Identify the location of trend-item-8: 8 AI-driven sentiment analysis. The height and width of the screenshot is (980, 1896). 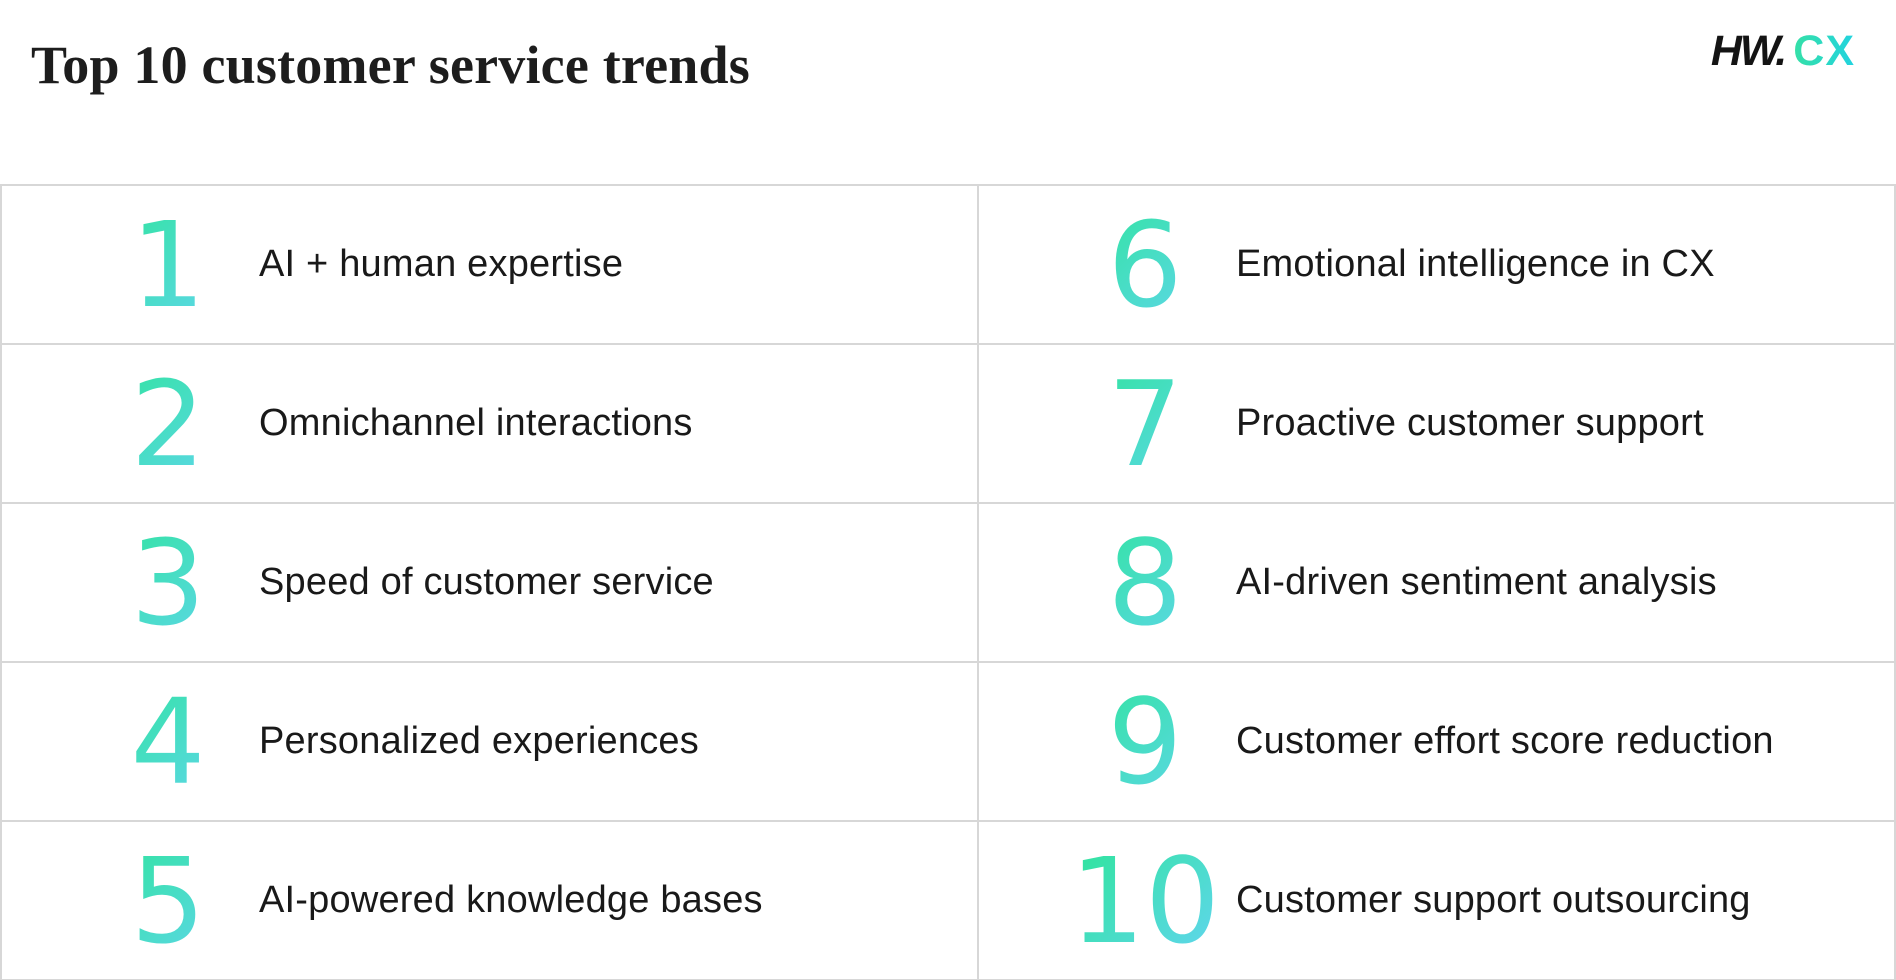
(1437, 583).